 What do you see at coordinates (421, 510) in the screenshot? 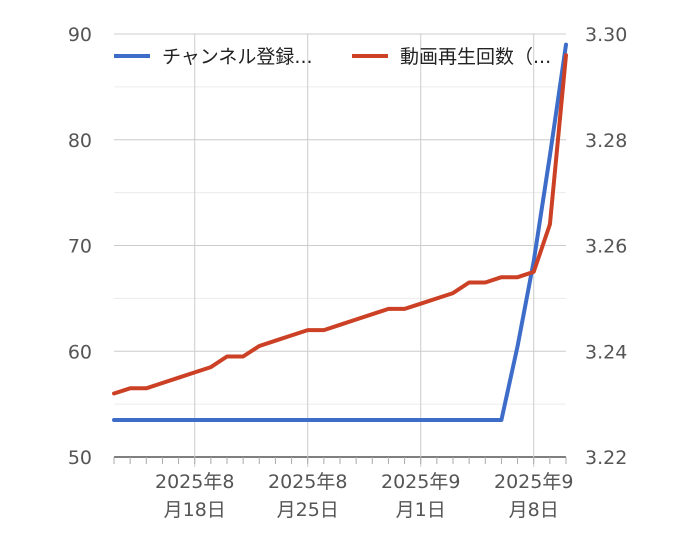
I see `x-tick-label: 月1日` at bounding box center [421, 510].